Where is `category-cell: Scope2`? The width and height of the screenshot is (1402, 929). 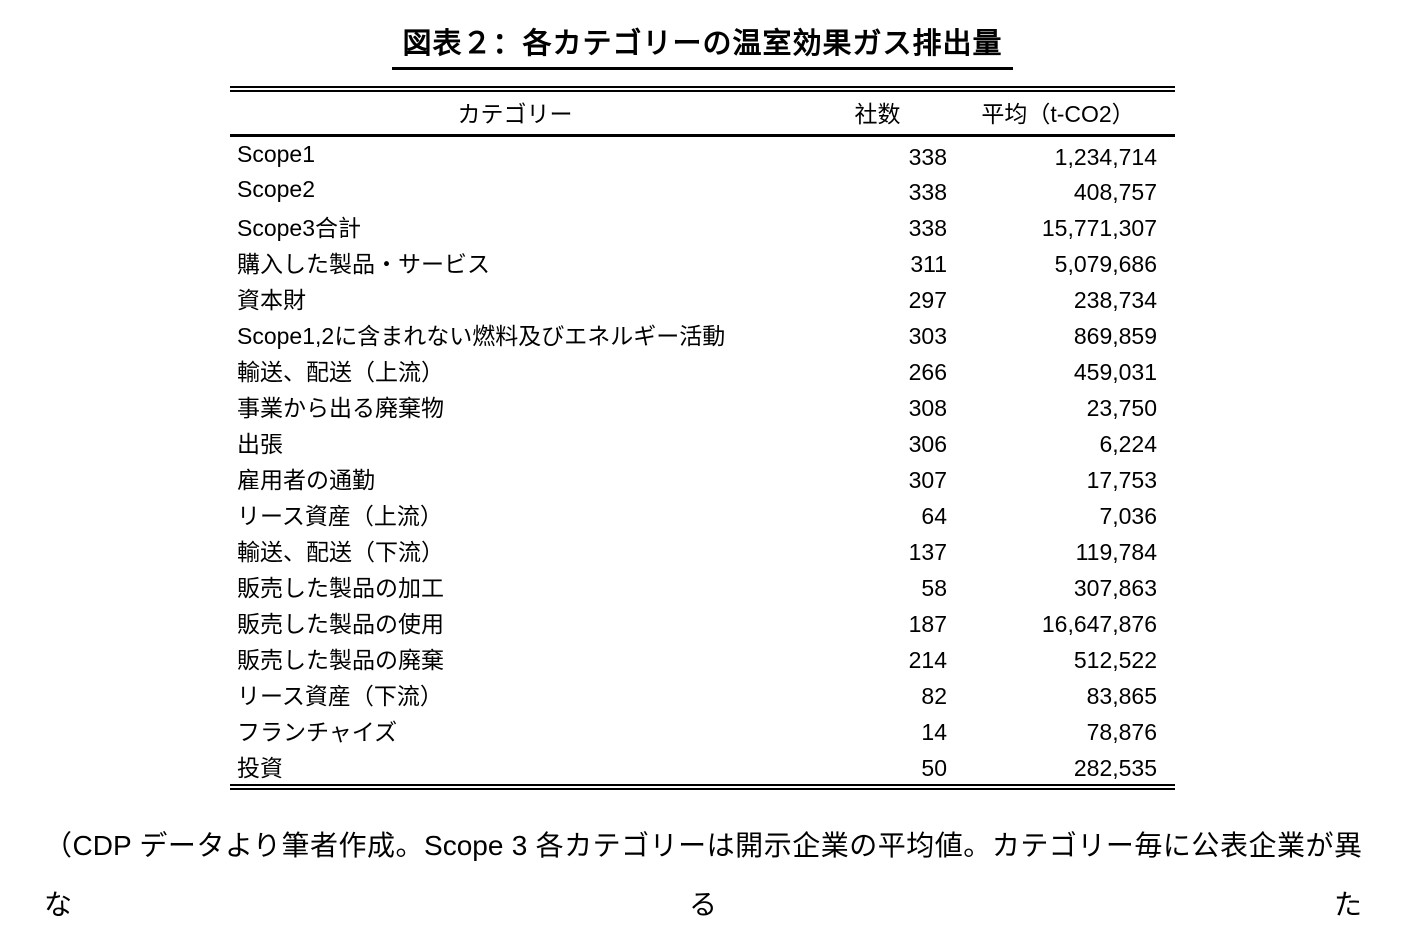 category-cell: Scope2 is located at coordinates (276, 189).